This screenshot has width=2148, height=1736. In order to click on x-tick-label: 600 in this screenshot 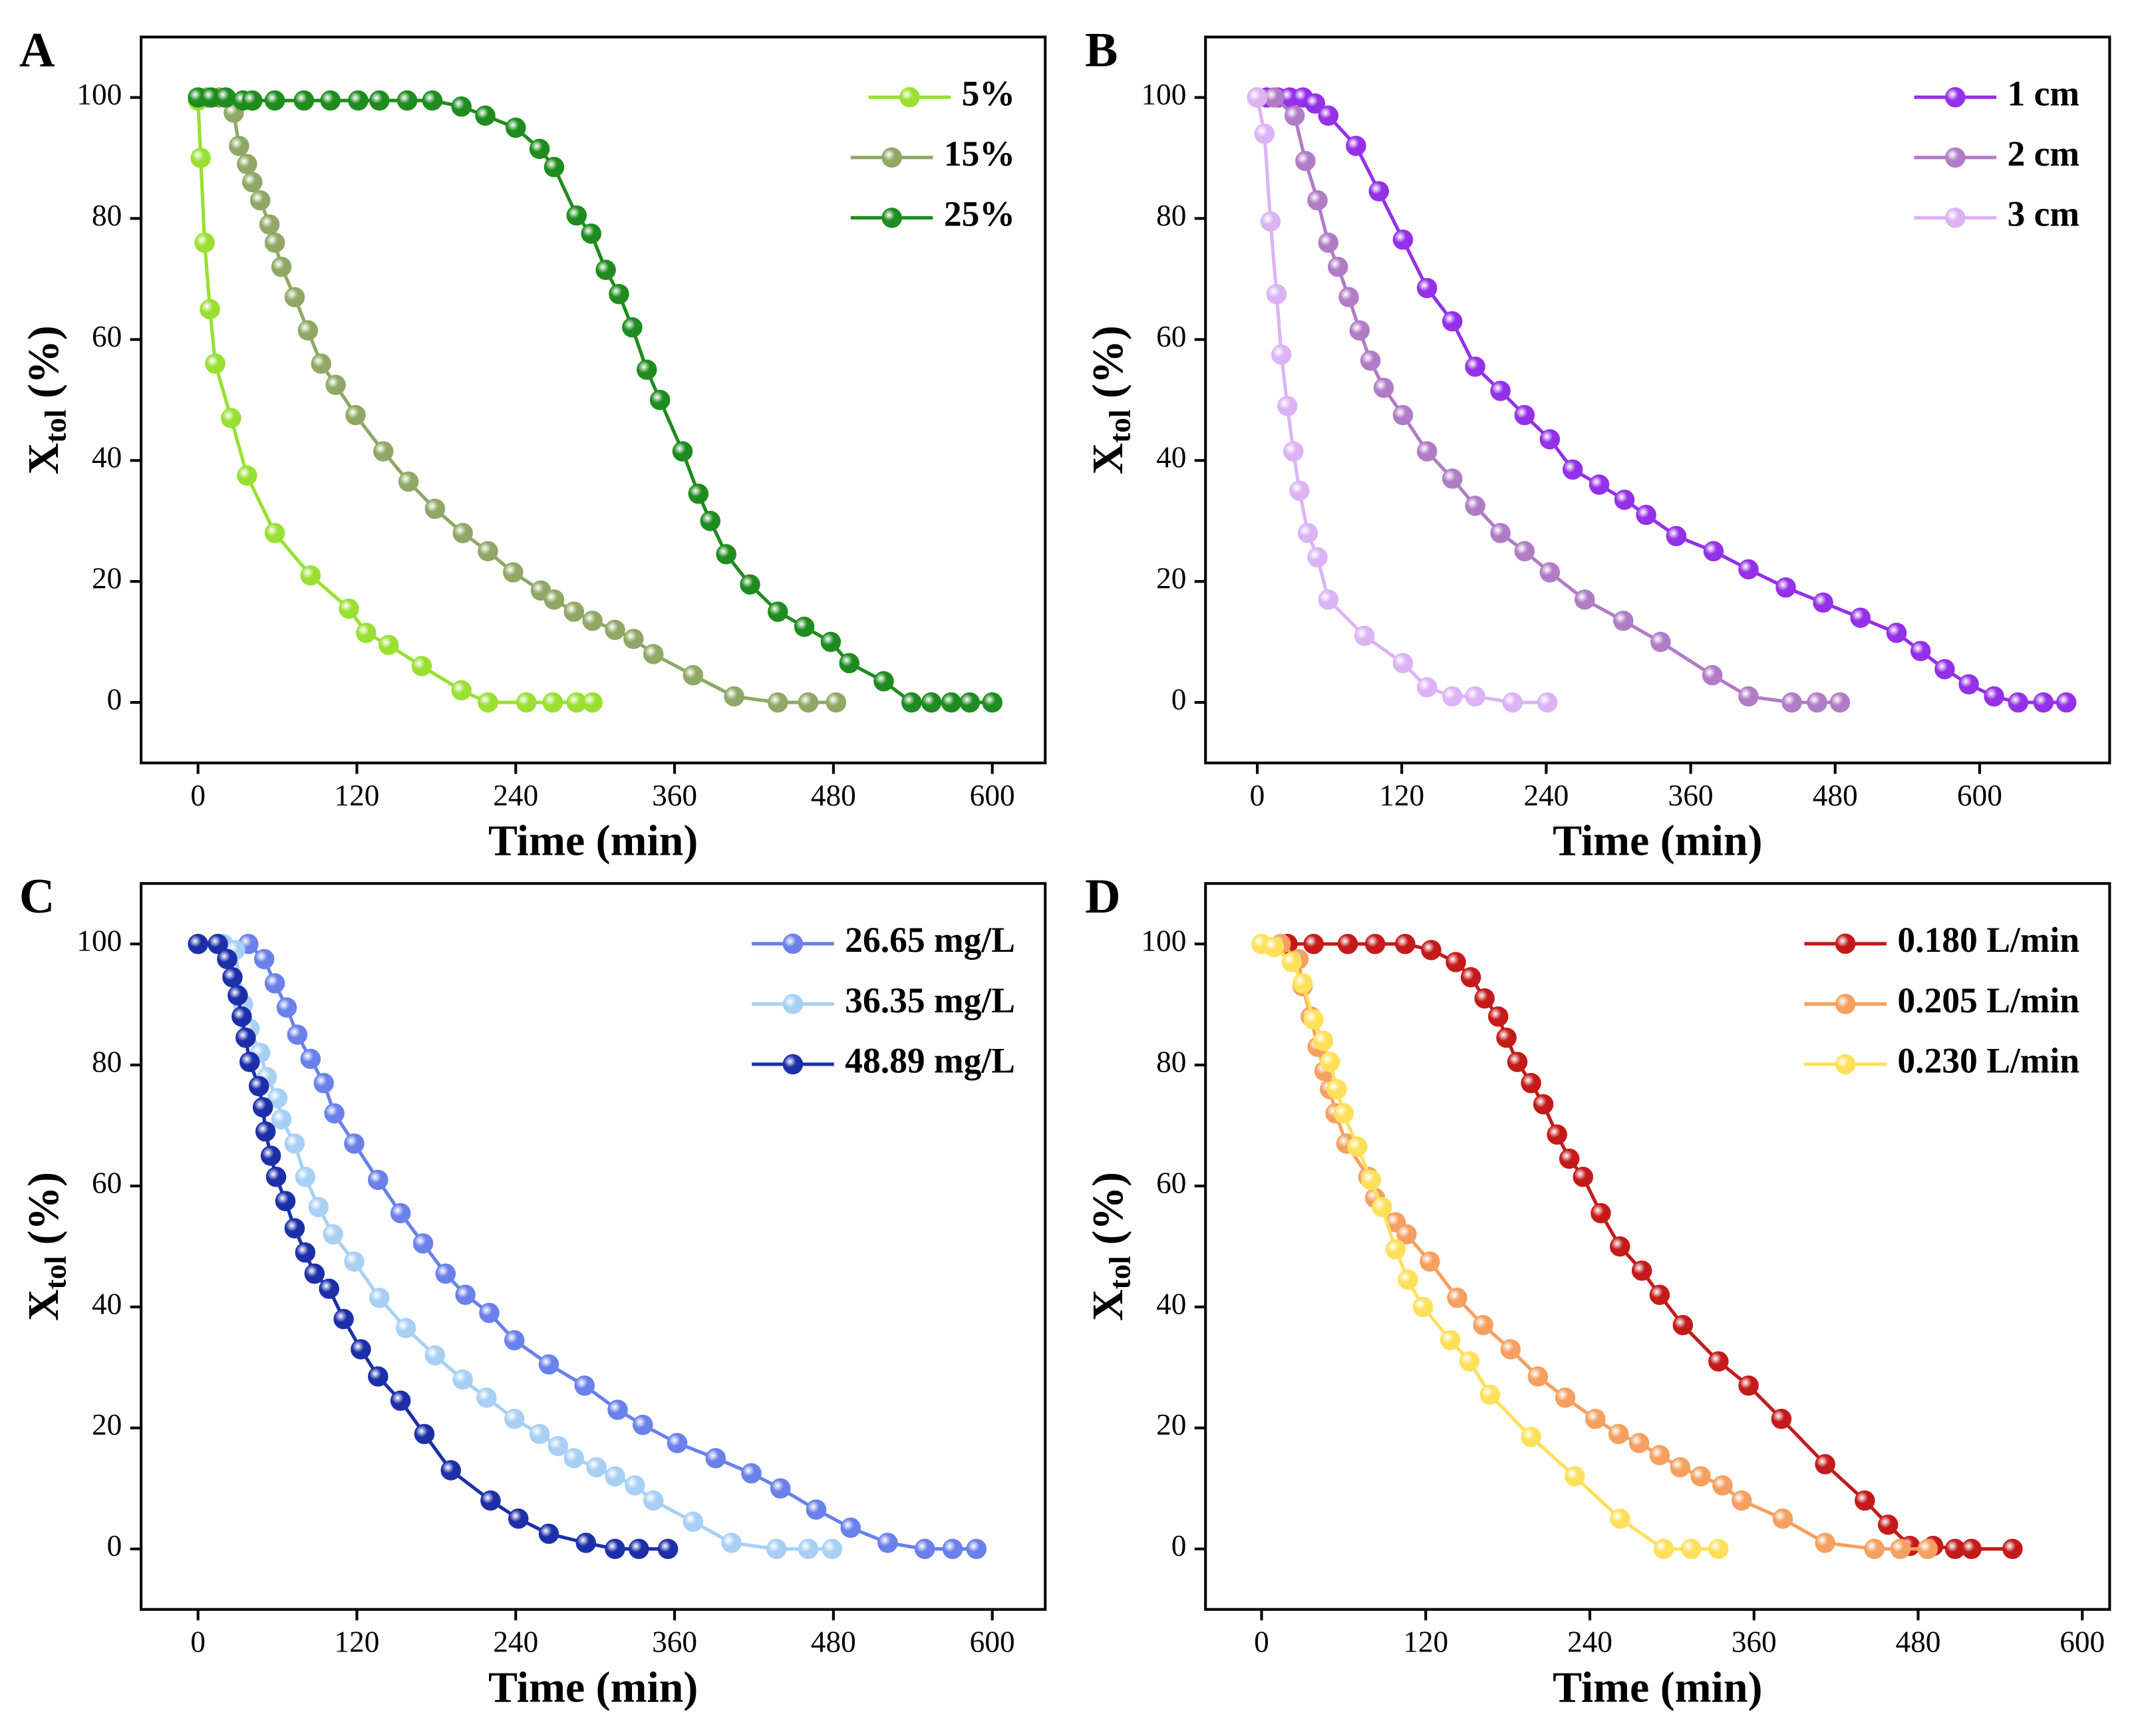, I will do `click(2082, 1642)`.